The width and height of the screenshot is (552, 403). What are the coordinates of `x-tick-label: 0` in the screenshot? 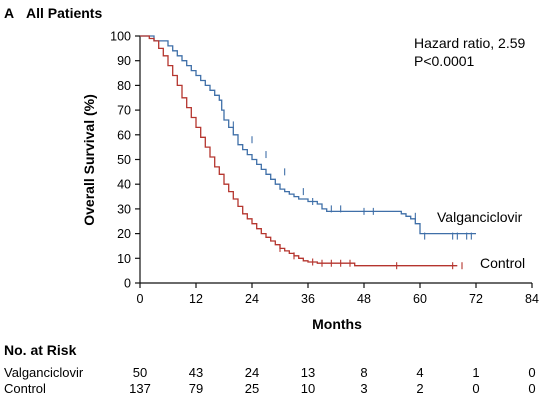 It's located at (140, 299).